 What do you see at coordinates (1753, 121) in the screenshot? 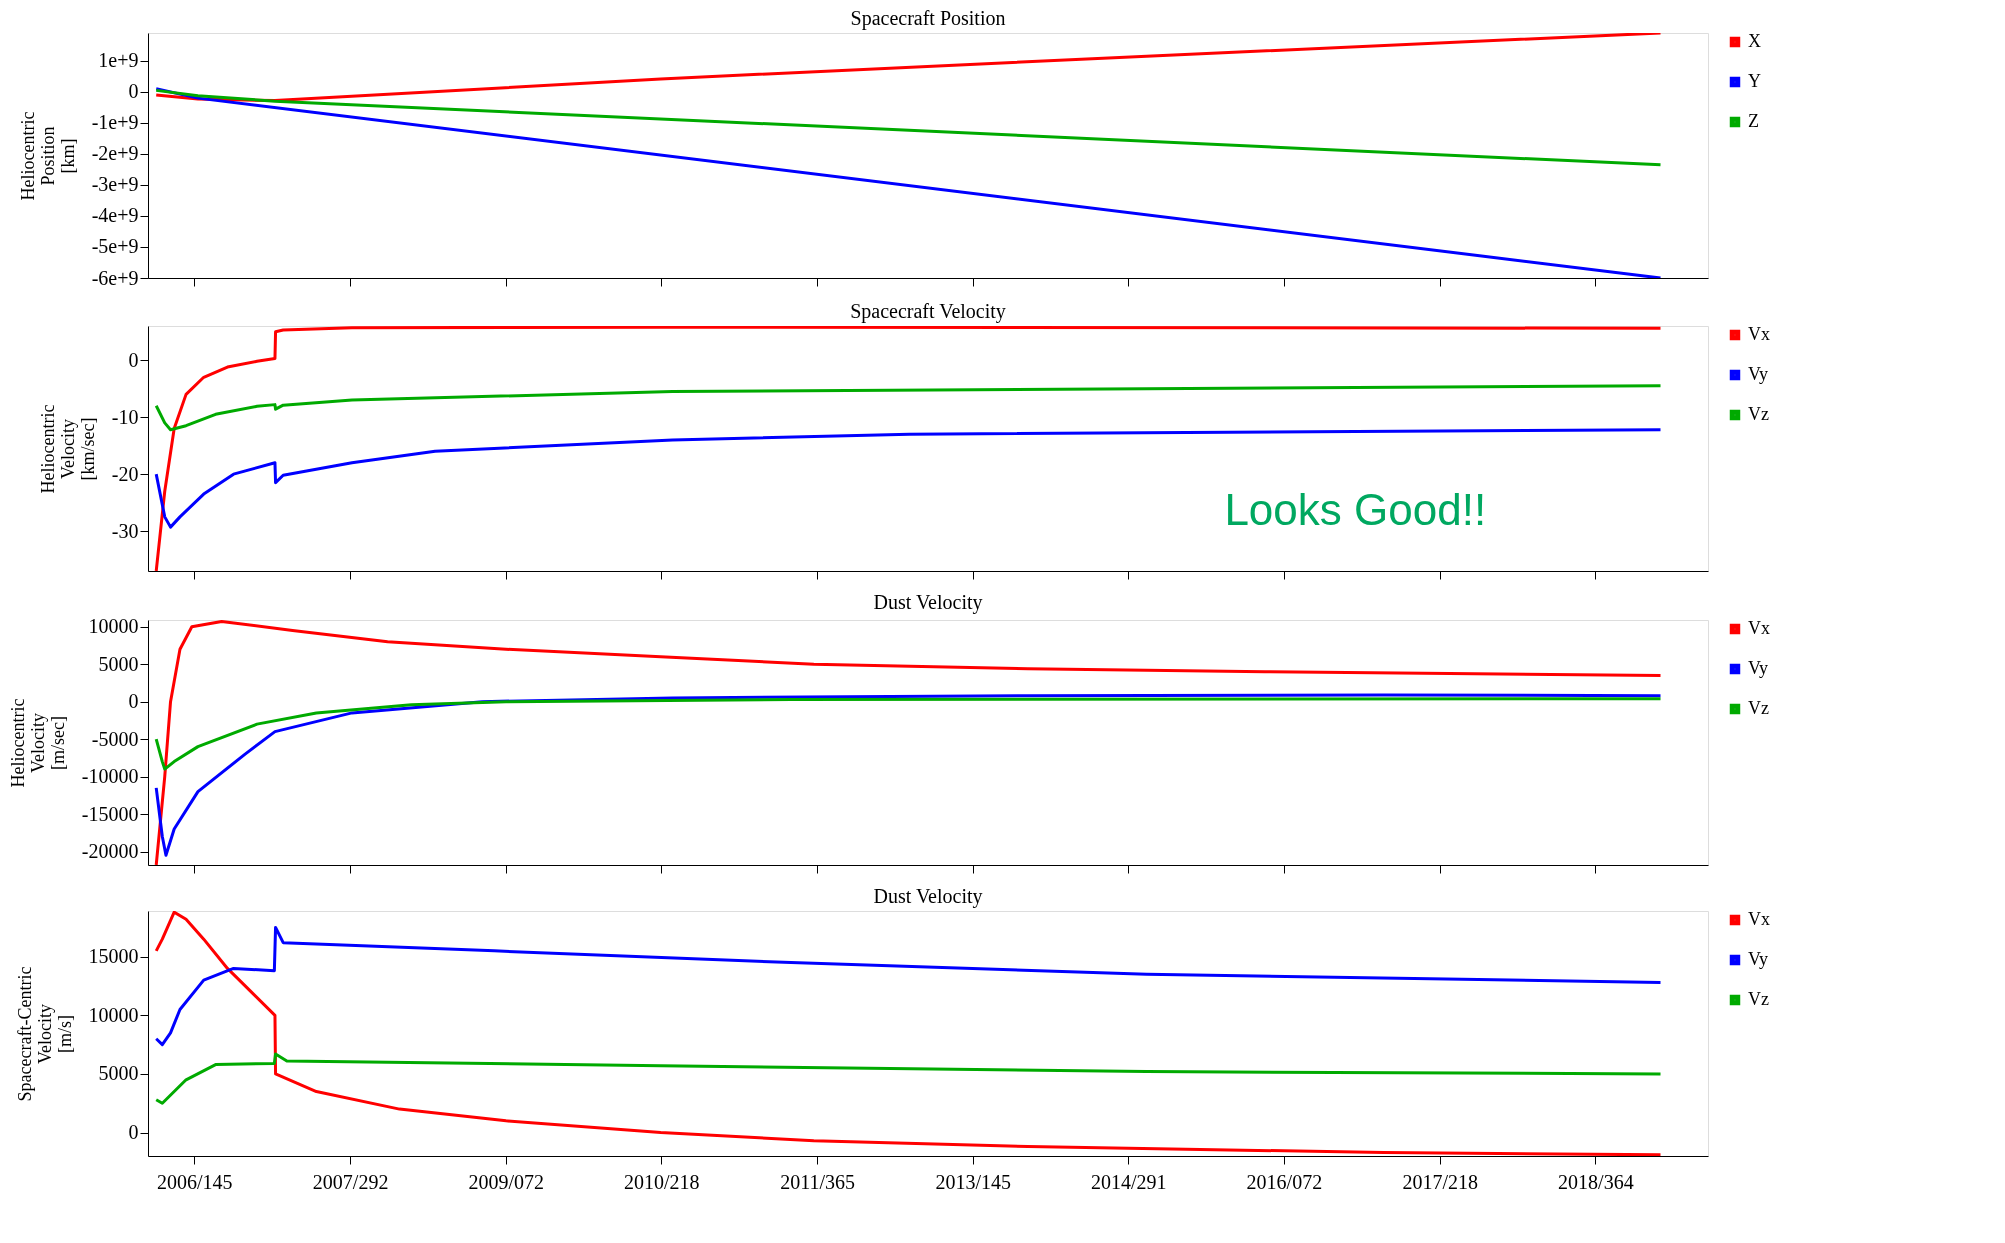
I see `legend-label: Z` at bounding box center [1753, 121].